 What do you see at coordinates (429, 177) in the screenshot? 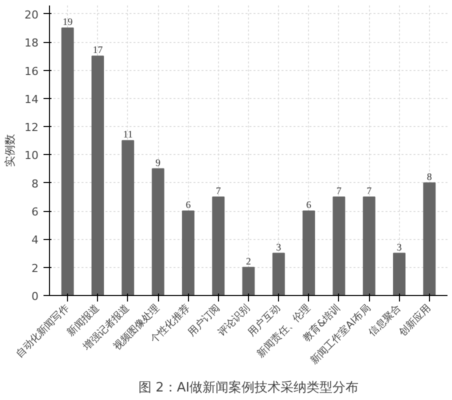
I see `data-label: 8` at bounding box center [429, 177].